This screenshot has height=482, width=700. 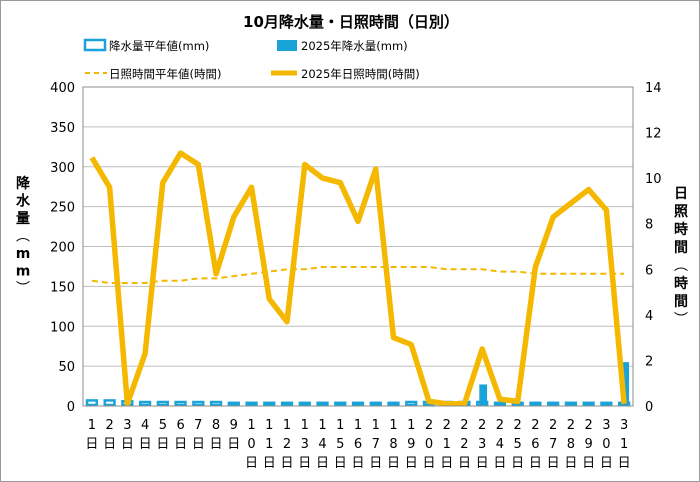 What do you see at coordinates (653, 88) in the screenshot?
I see `y-right-tick-label: 14` at bounding box center [653, 88].